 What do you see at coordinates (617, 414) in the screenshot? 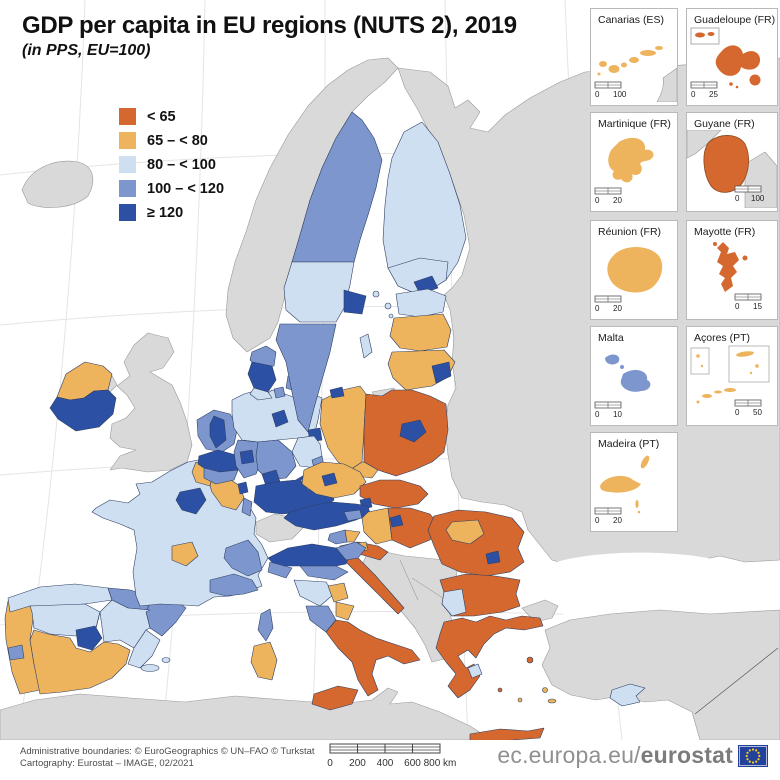
I see `svg-text: 10` at bounding box center [617, 414].